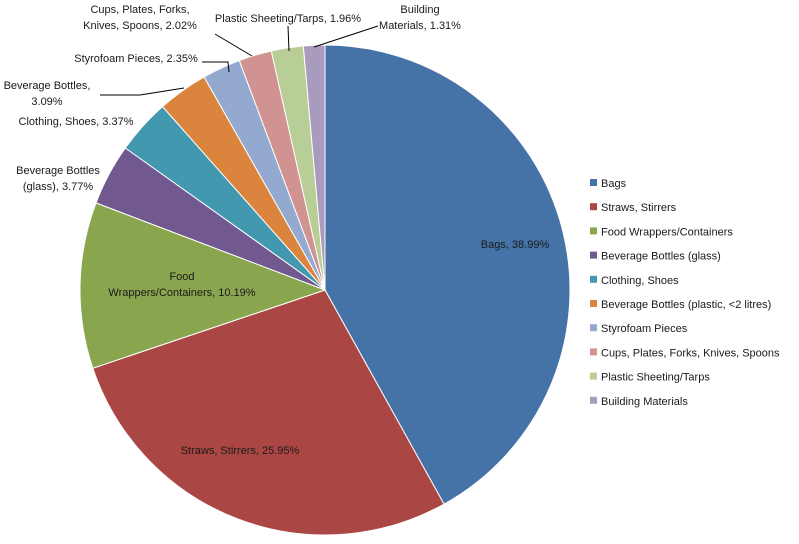  Describe the element at coordinates (644, 402) in the screenshot. I see `legend-label-building-materials: Building Materials` at that location.